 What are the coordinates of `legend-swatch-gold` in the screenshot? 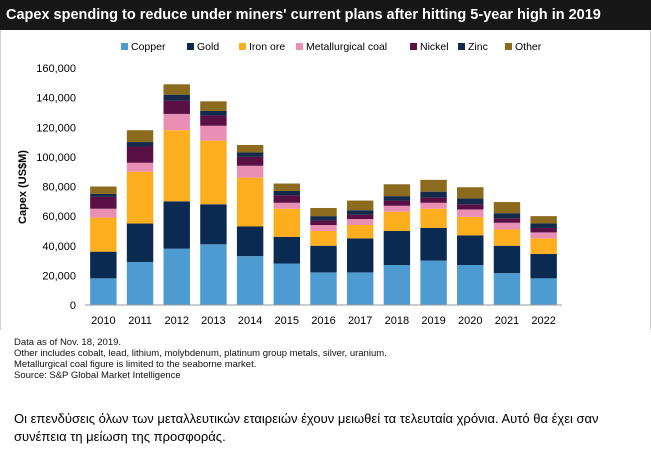 It's located at (190, 46).